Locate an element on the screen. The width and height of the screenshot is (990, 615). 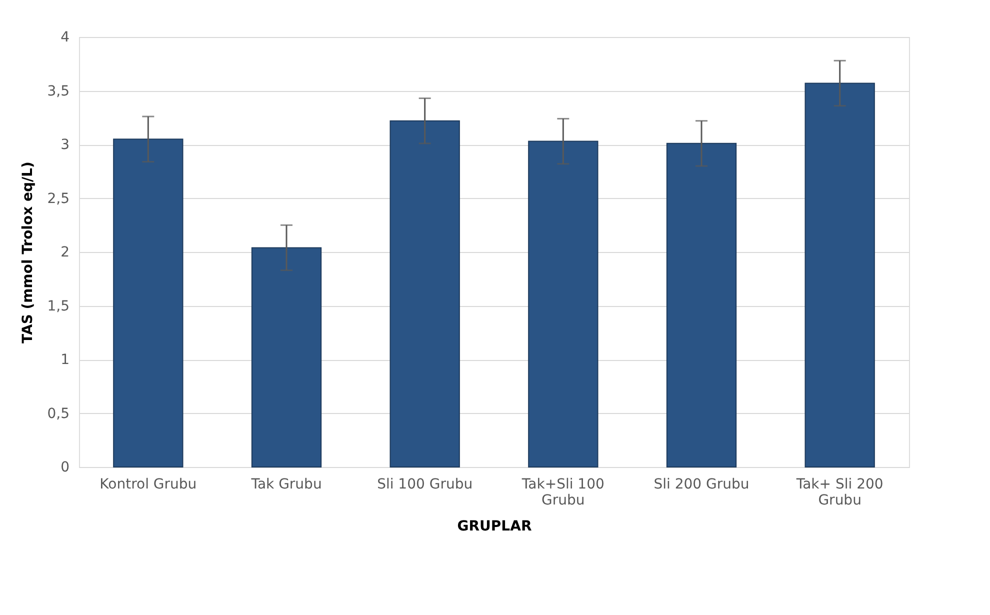
x-tick-label: Sli 200 Grubu is located at coordinates (702, 484).